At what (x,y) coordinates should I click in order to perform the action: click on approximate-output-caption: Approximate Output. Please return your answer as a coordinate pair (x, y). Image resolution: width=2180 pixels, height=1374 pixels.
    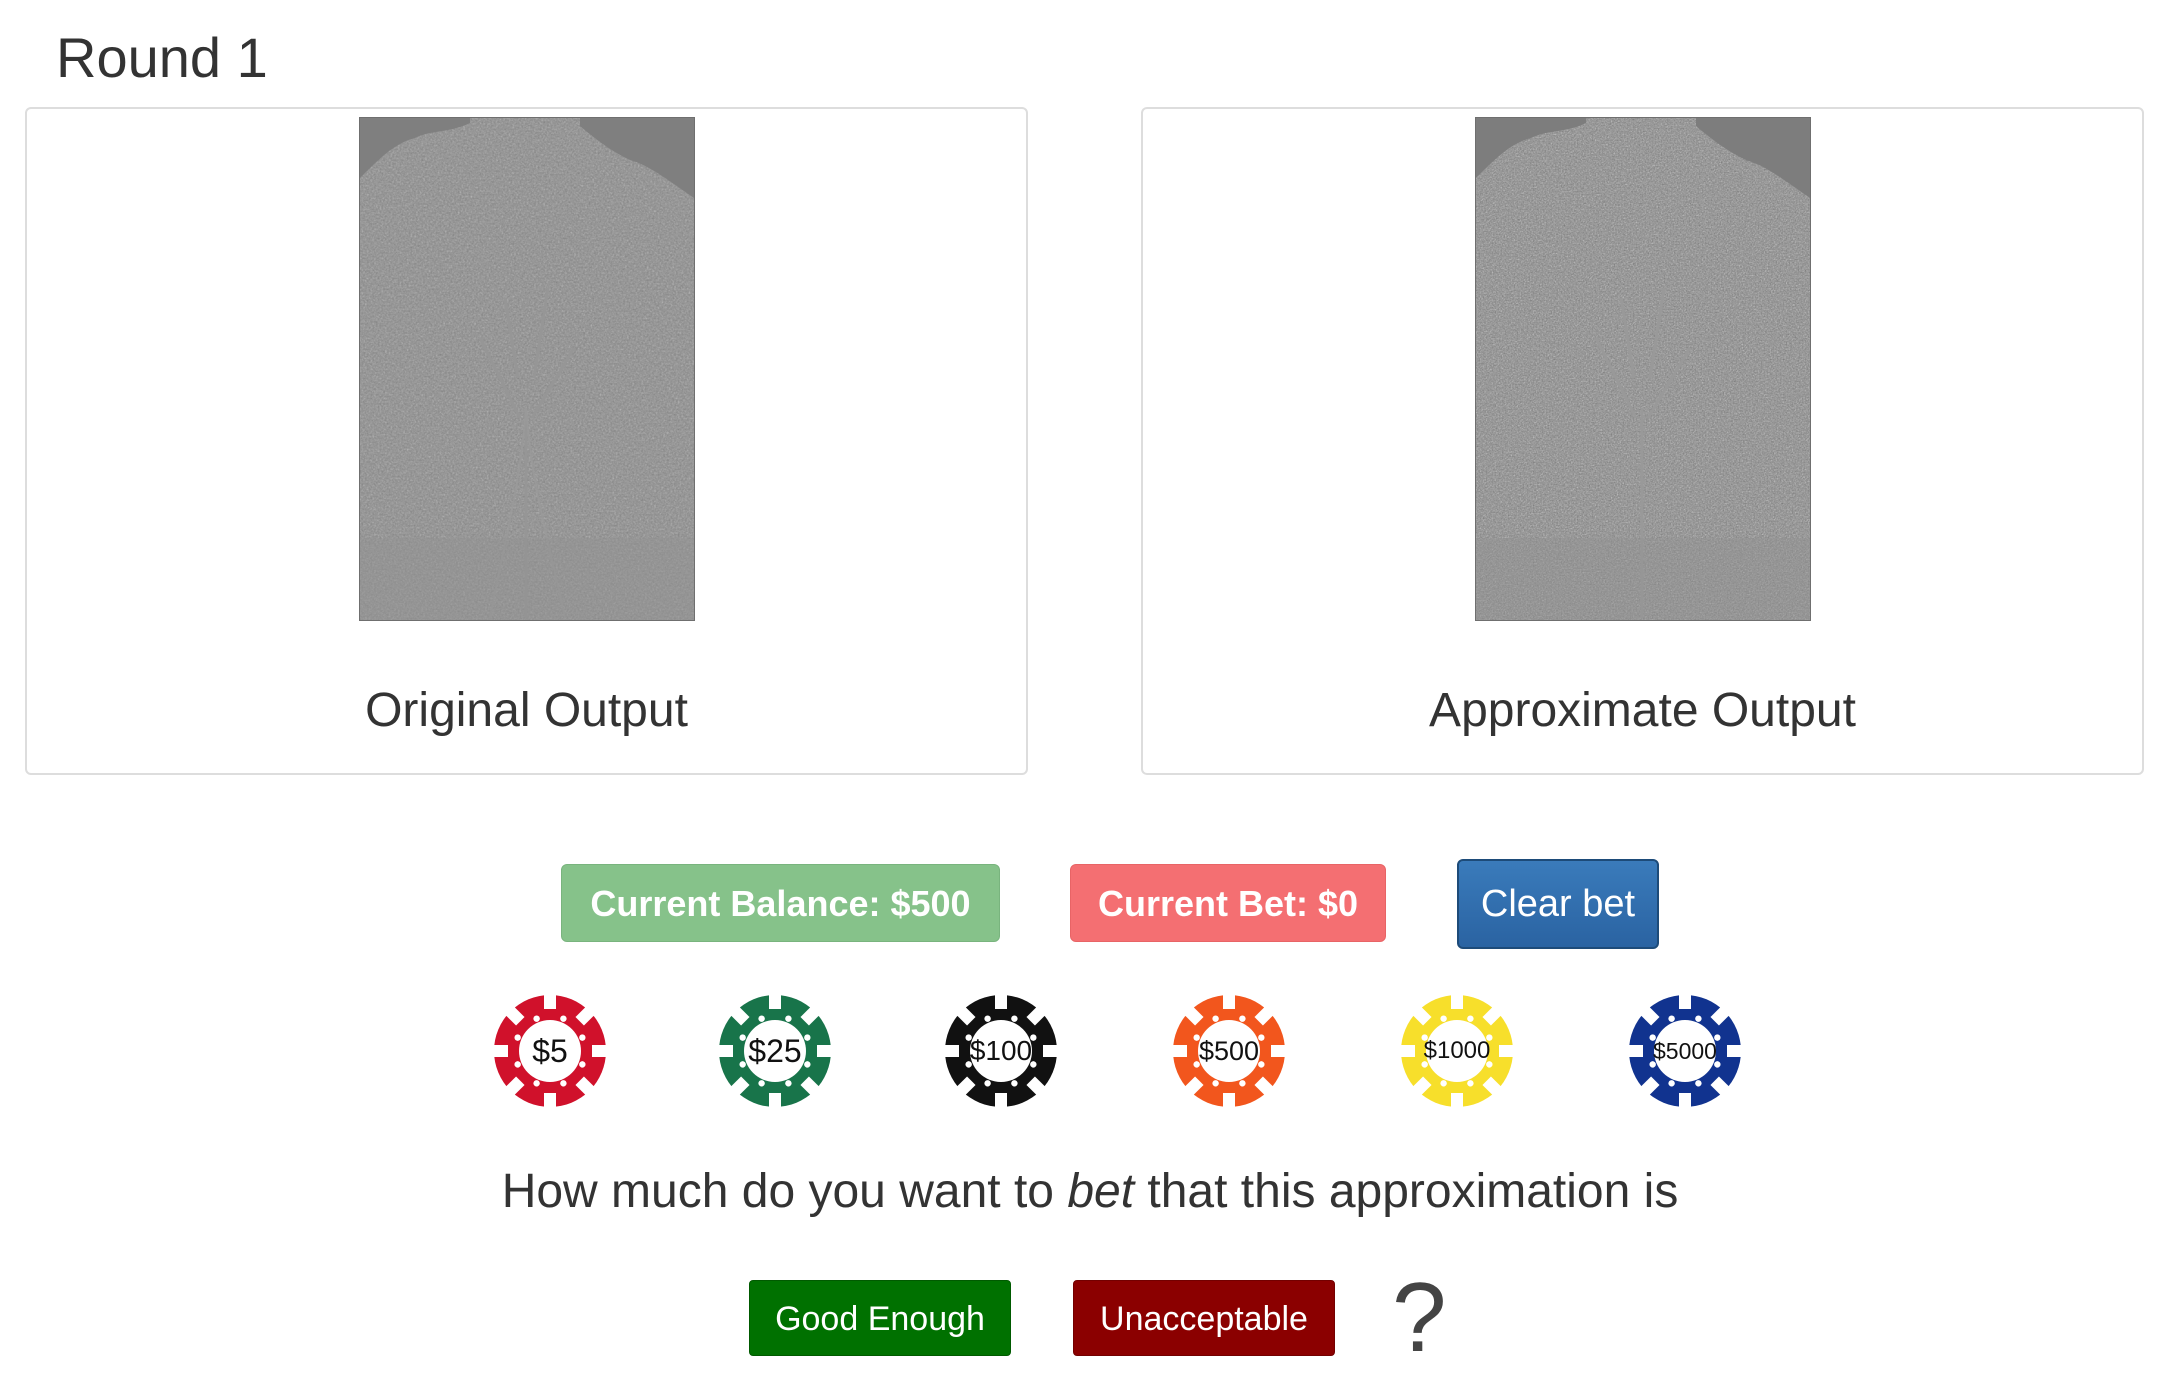
    Looking at the image, I should click on (1642, 710).